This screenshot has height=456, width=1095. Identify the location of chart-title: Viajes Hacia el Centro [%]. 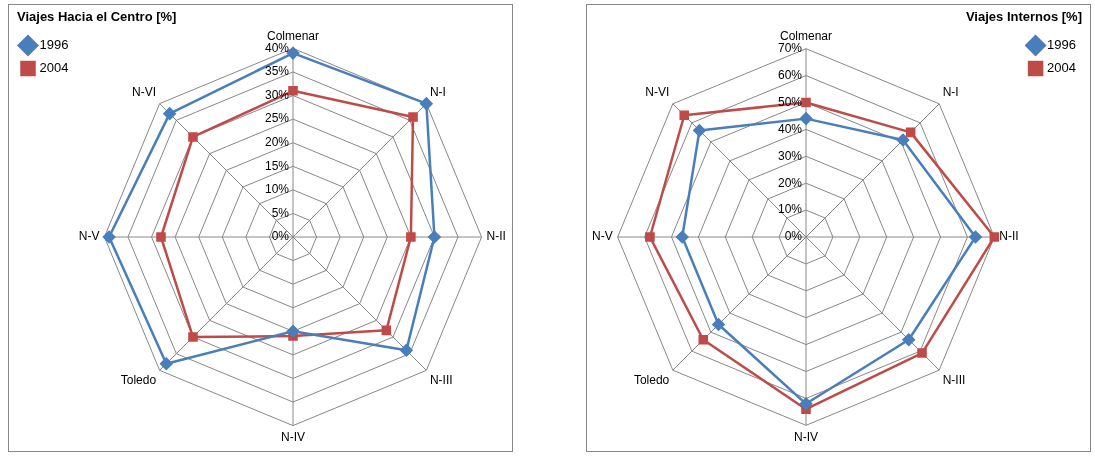
(97, 17).